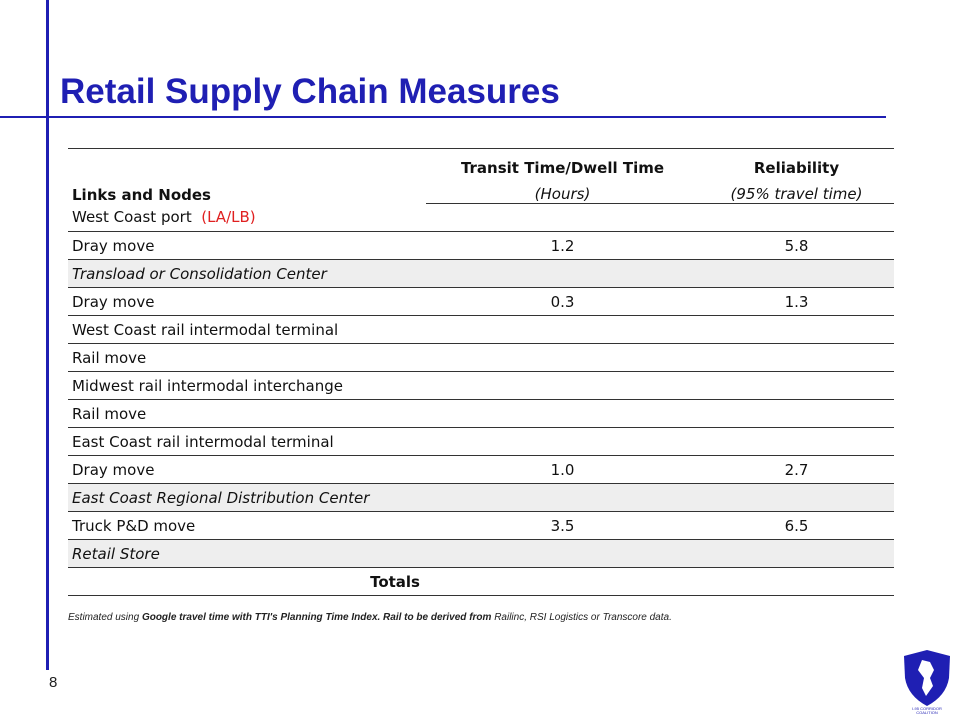 The image size is (960, 720). I want to click on transit-total-cell, so click(562, 581).